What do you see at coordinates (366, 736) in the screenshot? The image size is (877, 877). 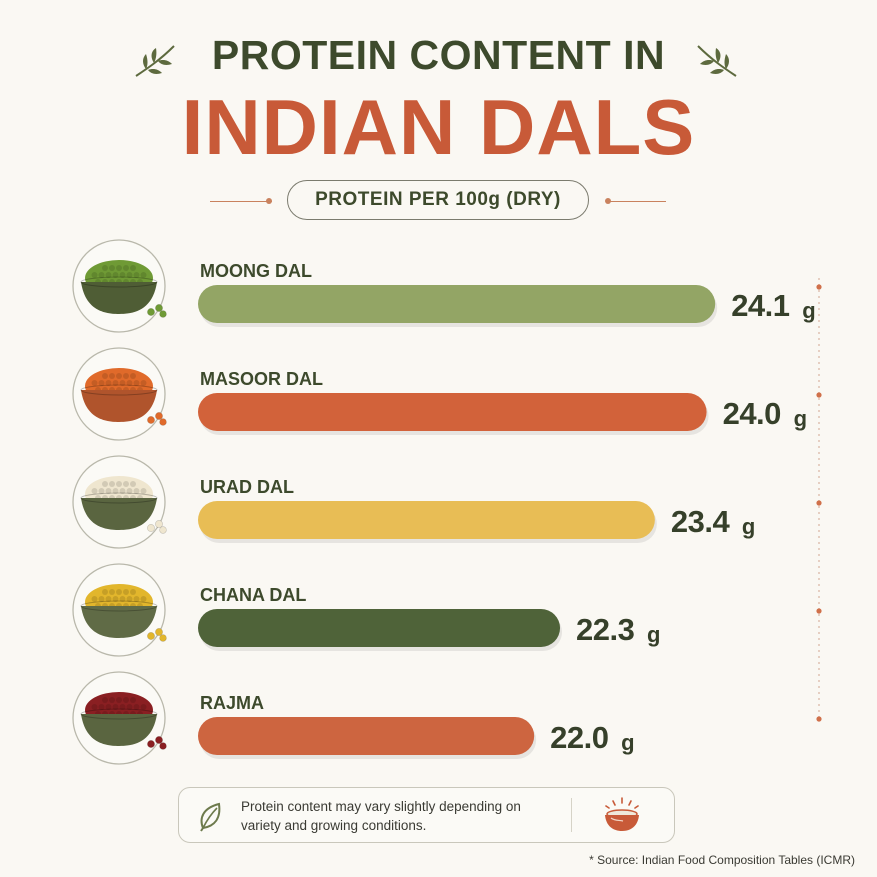 I see `bar-rajma` at bounding box center [366, 736].